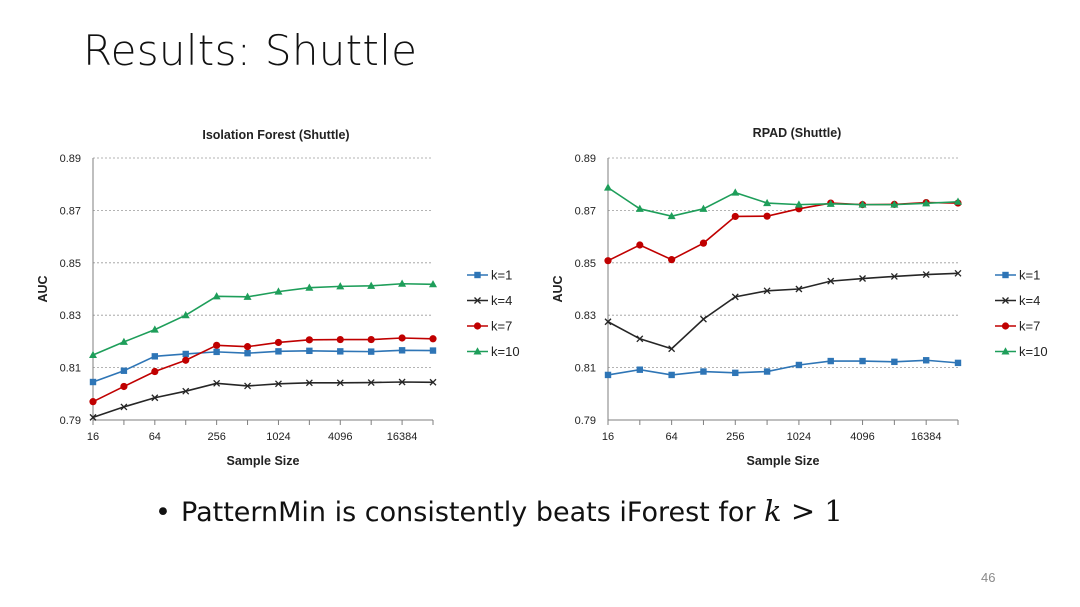  Describe the element at coordinates (812, 511) in the screenshot. I see `math-inequality: > 1` at that location.